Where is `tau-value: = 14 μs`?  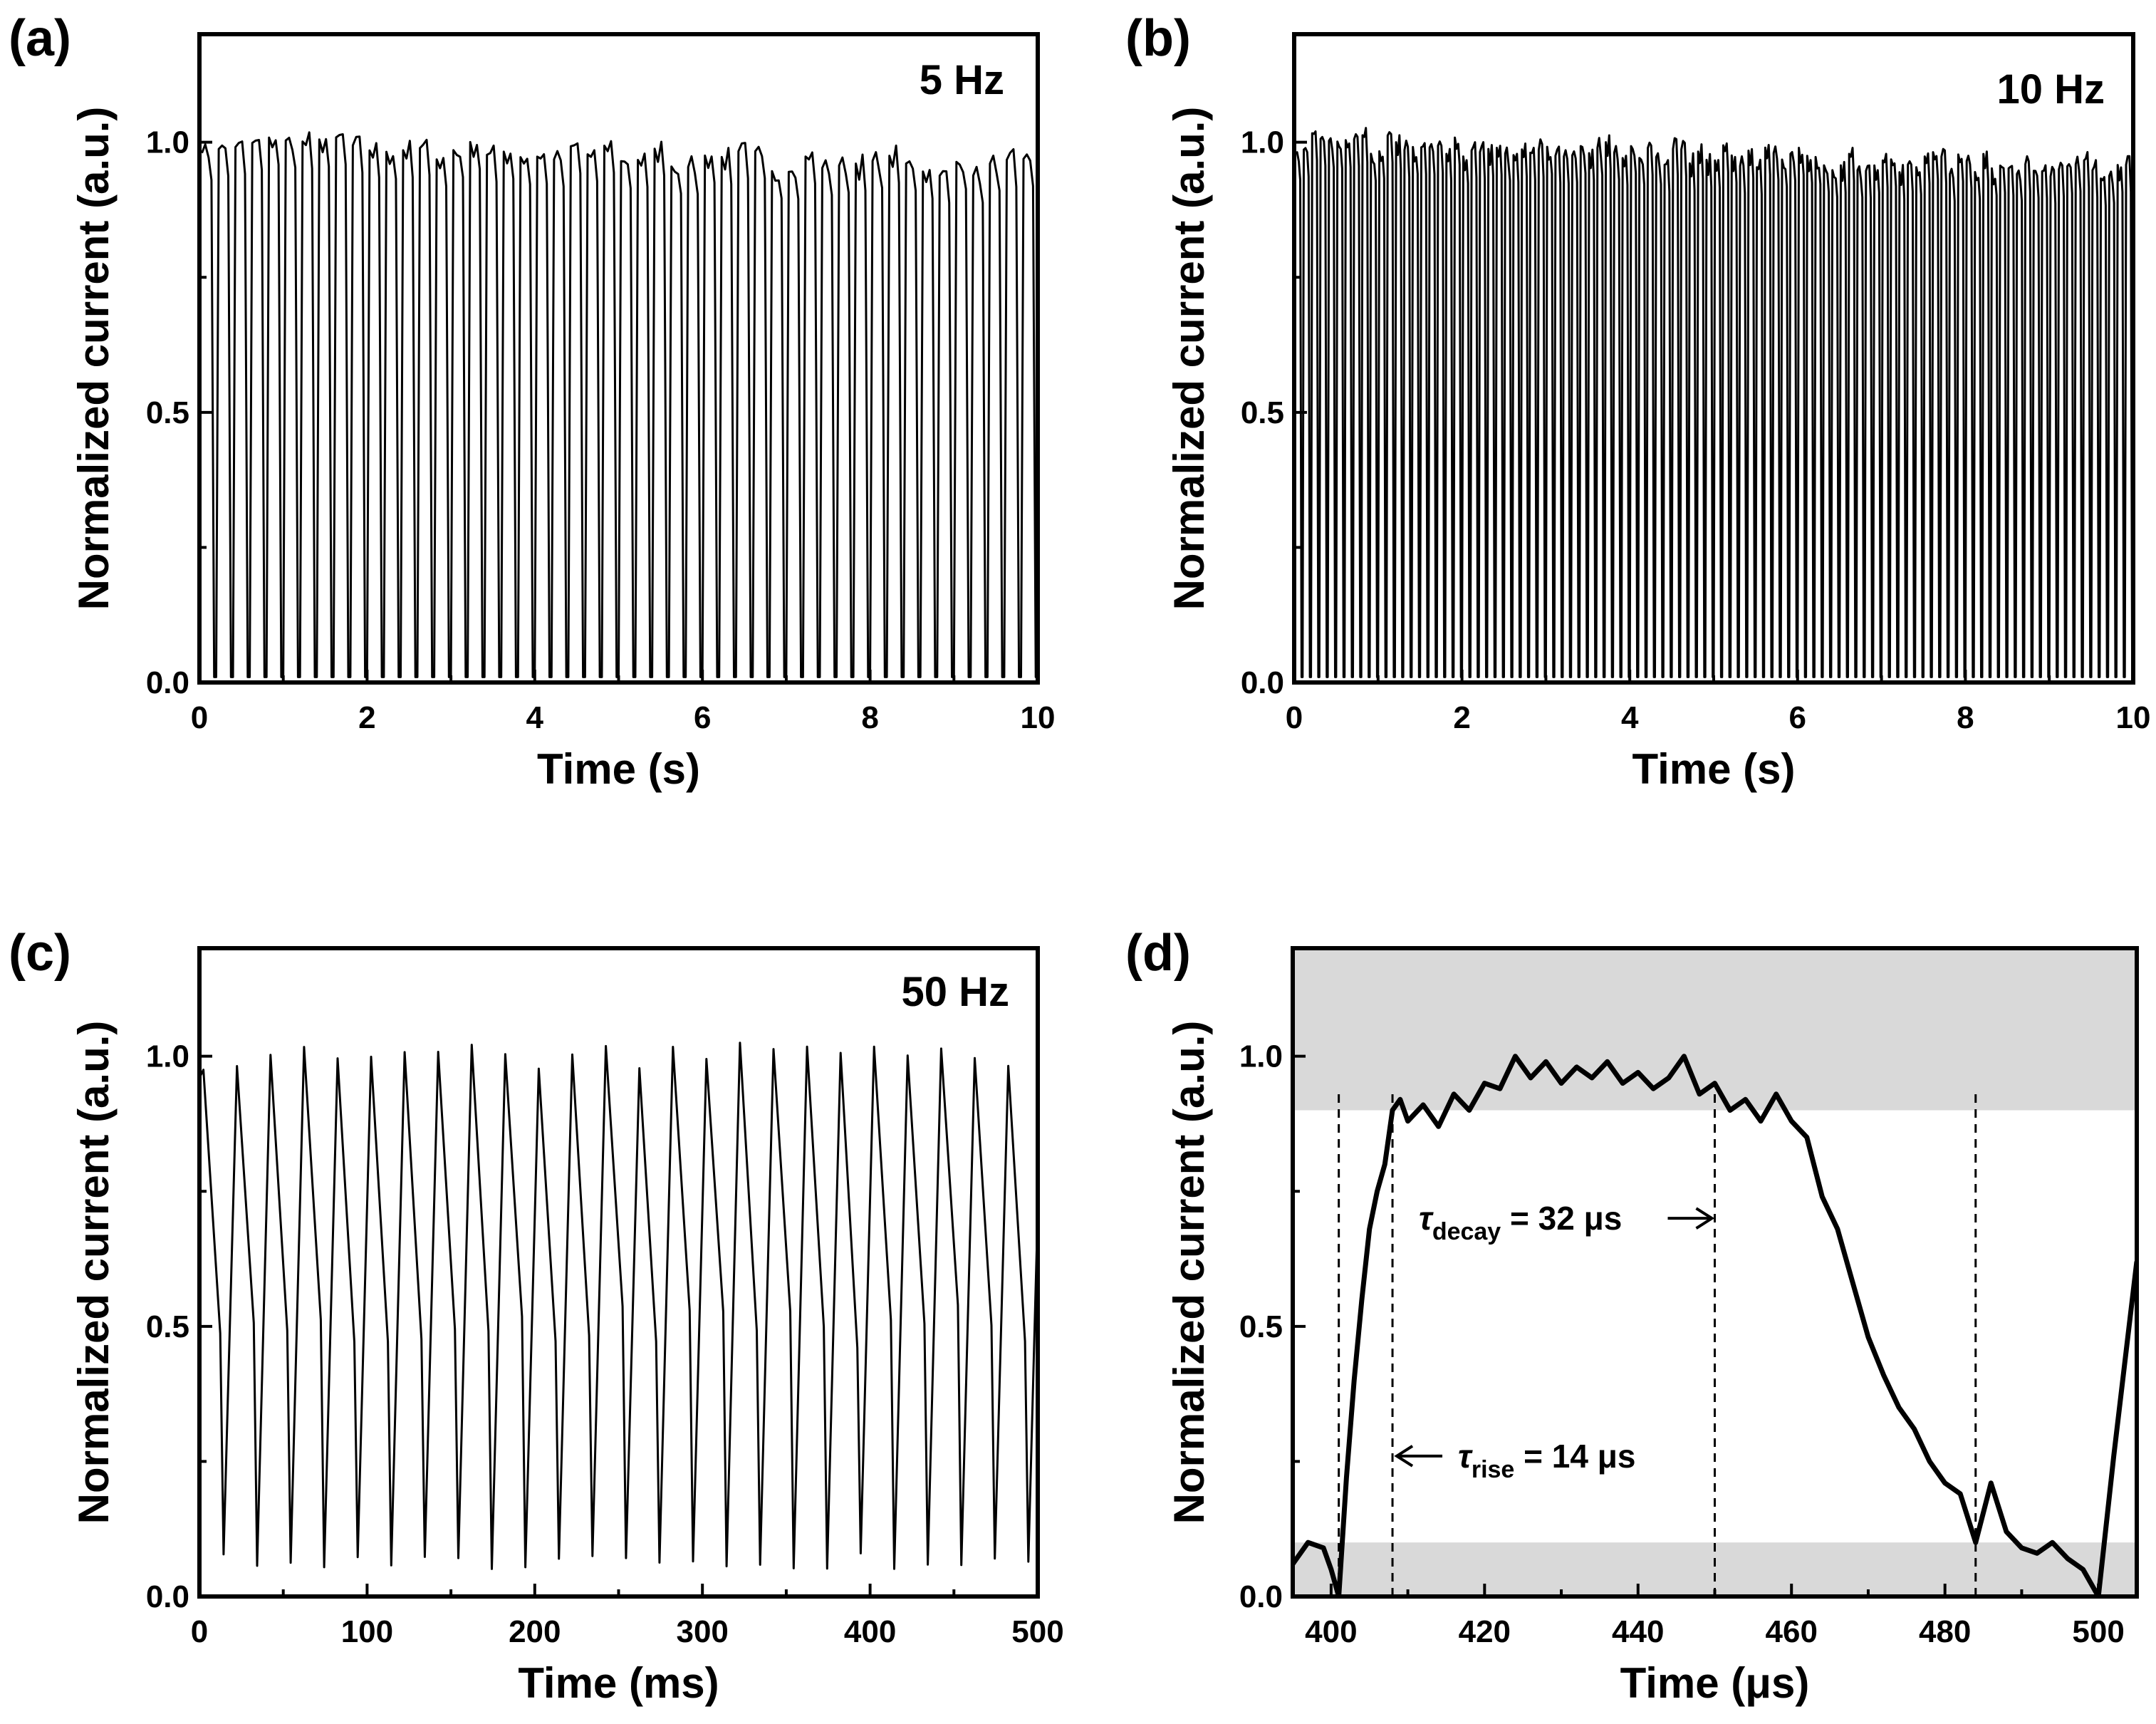
tau-value: = 14 μs is located at coordinates (1574, 1457).